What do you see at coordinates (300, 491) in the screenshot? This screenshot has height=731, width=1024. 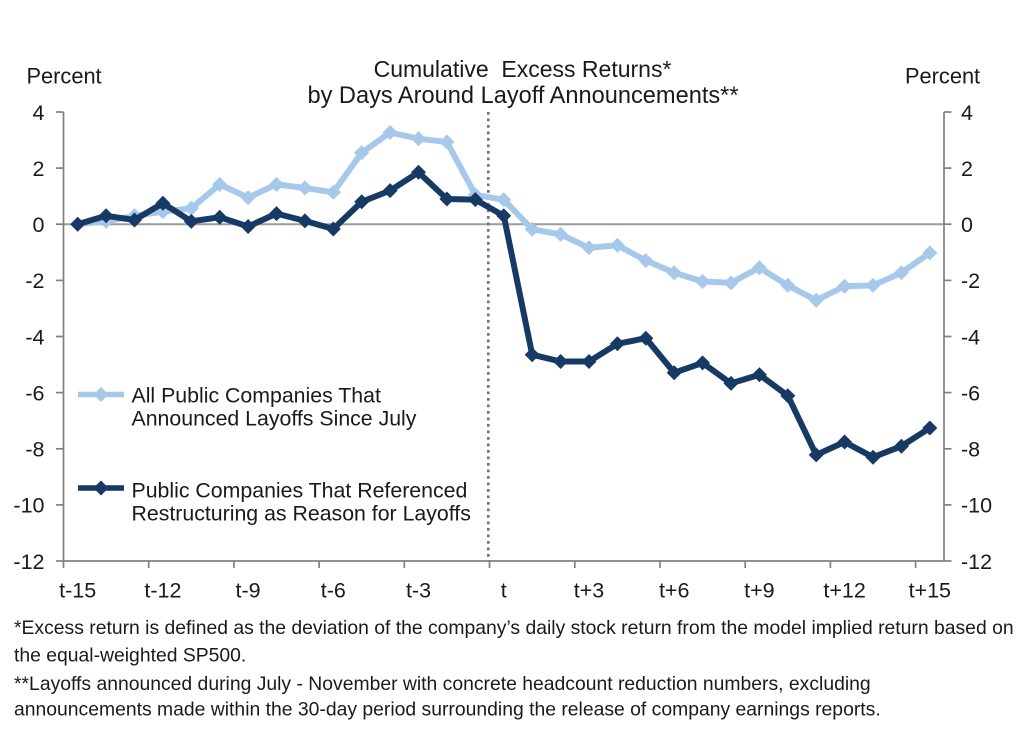 I see `svg-text:Public Companies That Referenc: Public Companies That Referenced` at bounding box center [300, 491].